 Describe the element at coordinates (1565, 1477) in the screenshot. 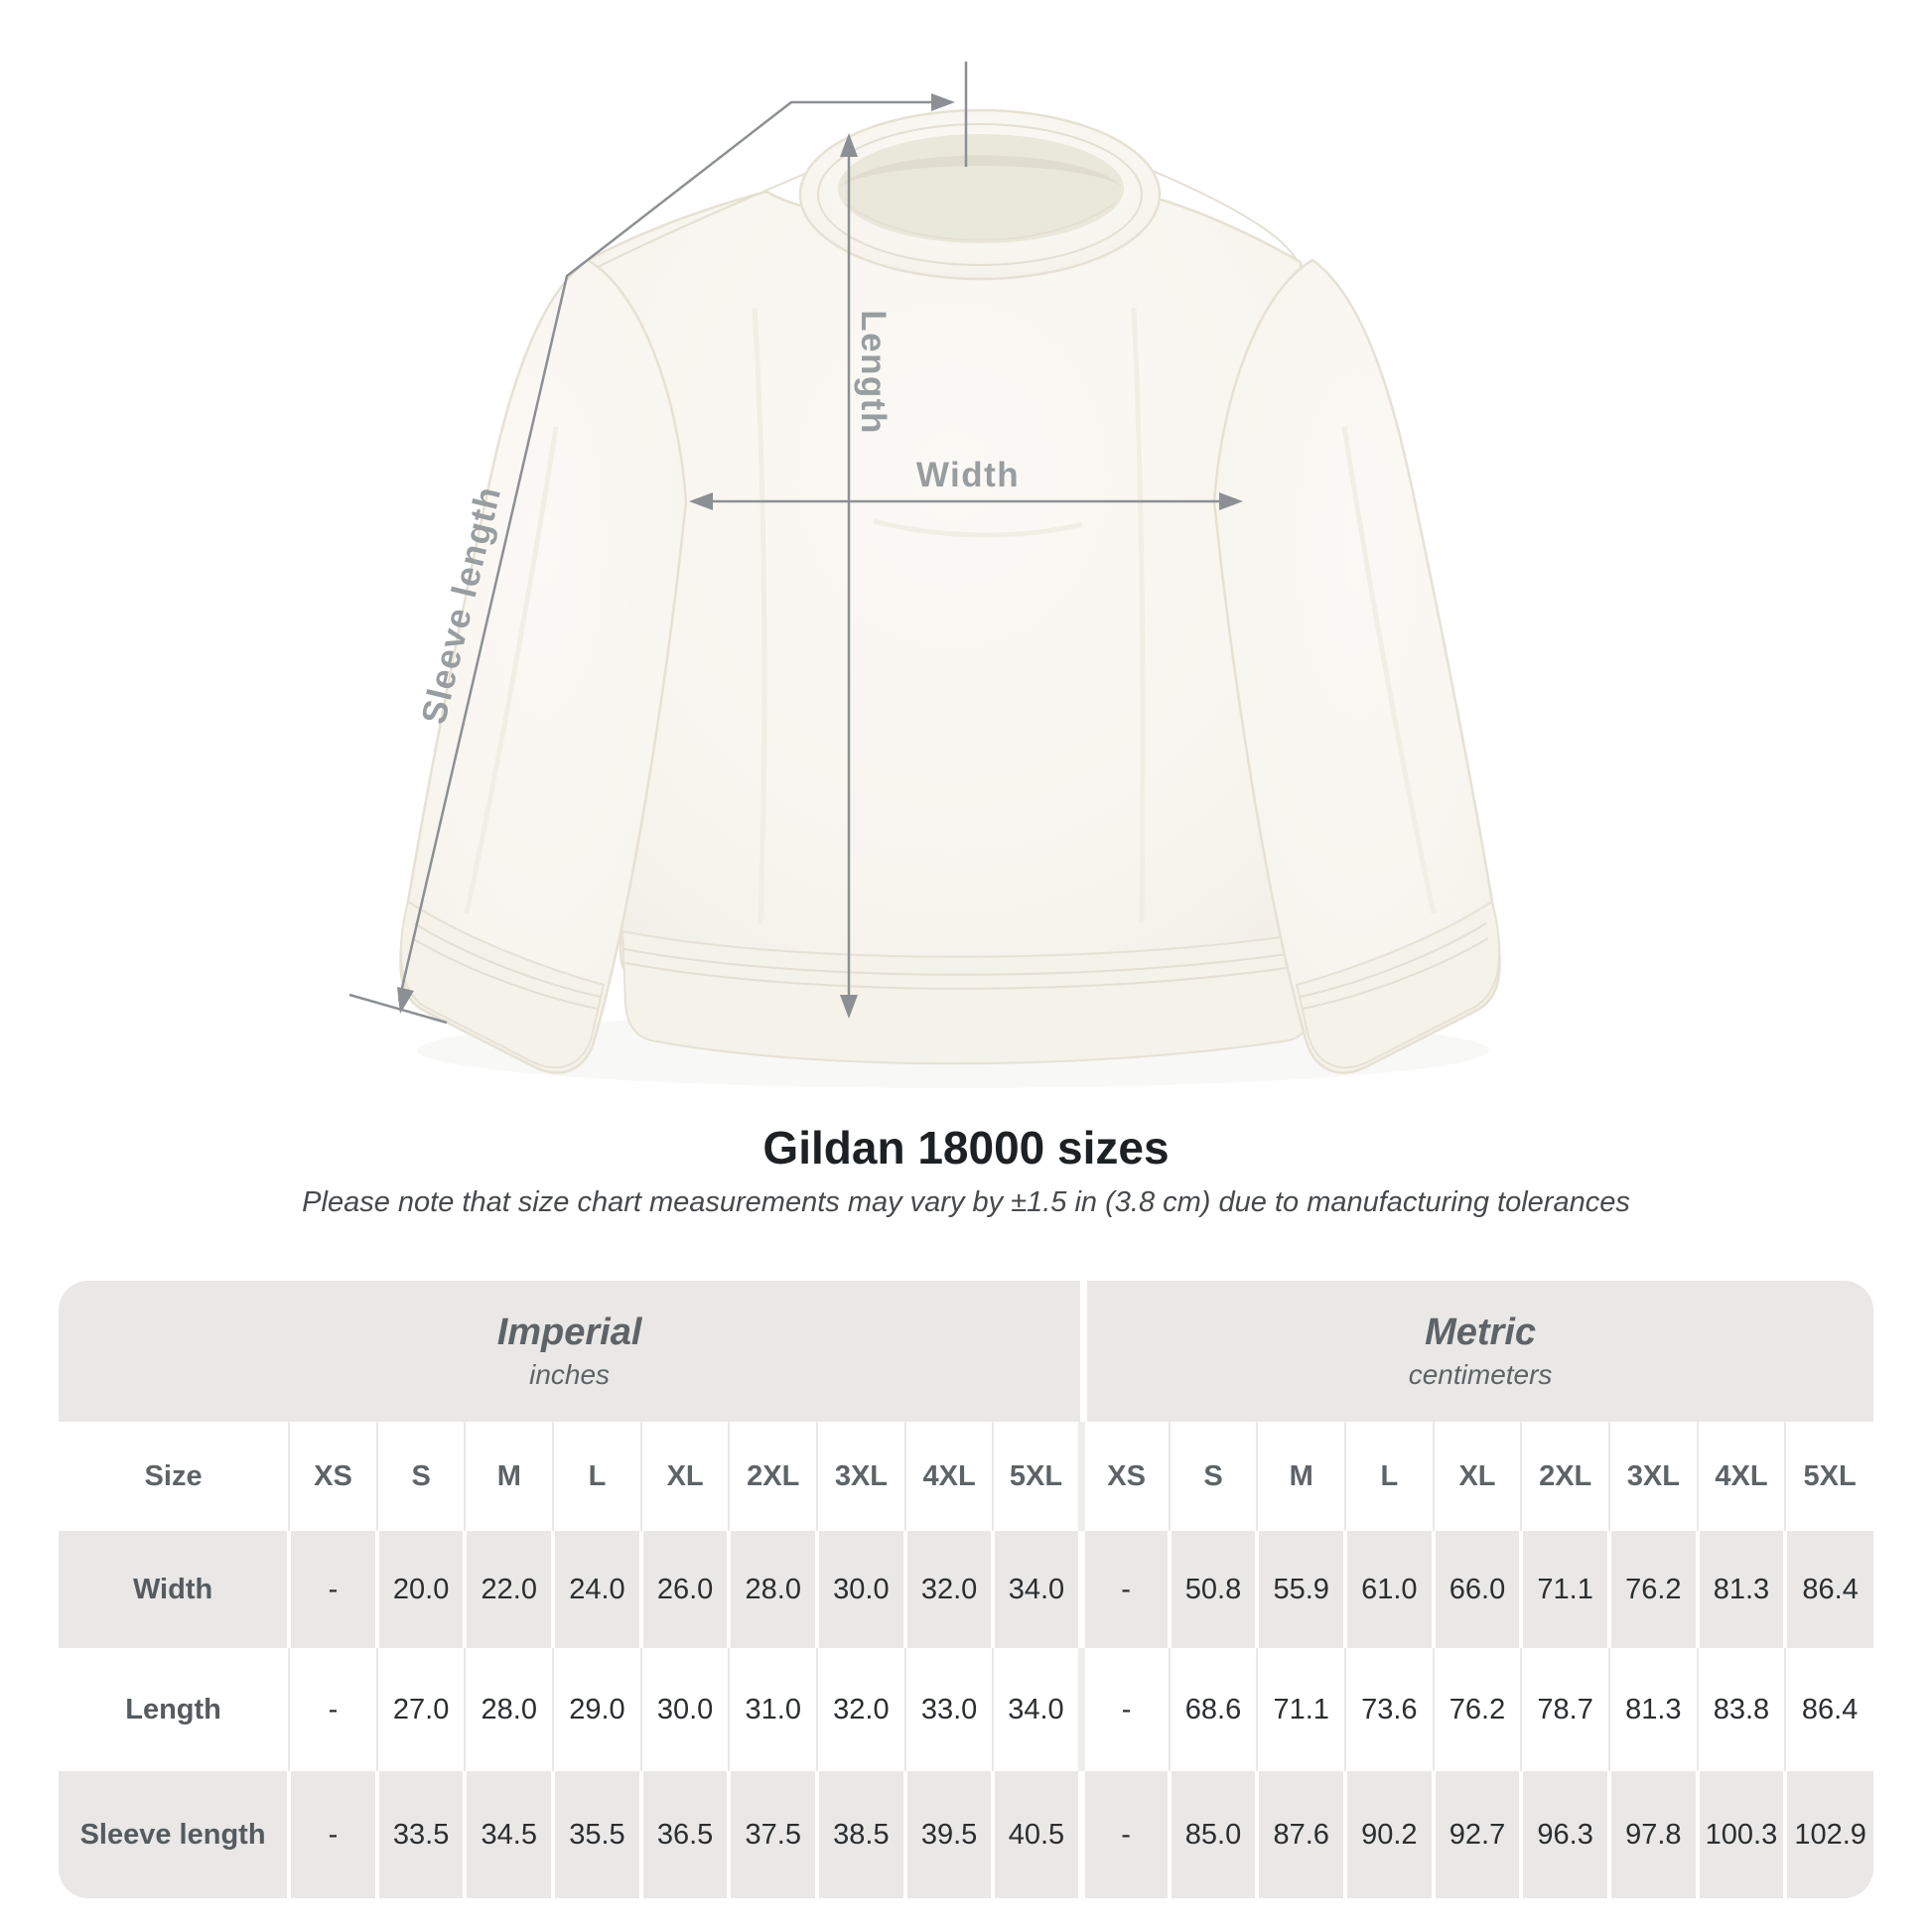

I see `size-header-metric-2xl: 2XL` at that location.